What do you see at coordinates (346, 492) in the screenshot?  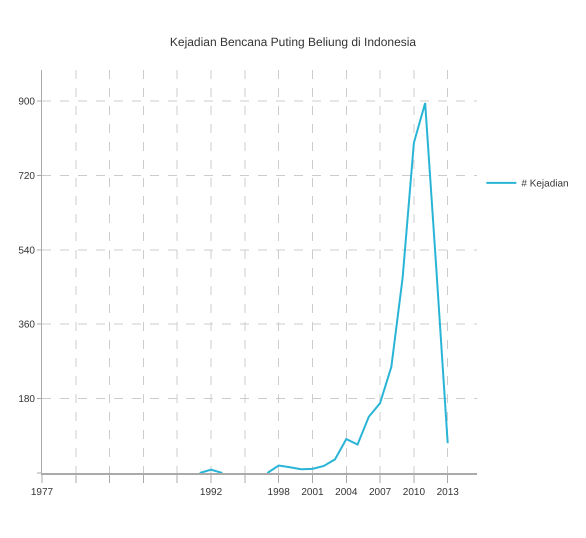 I see `x-tick-label: 2004` at bounding box center [346, 492].